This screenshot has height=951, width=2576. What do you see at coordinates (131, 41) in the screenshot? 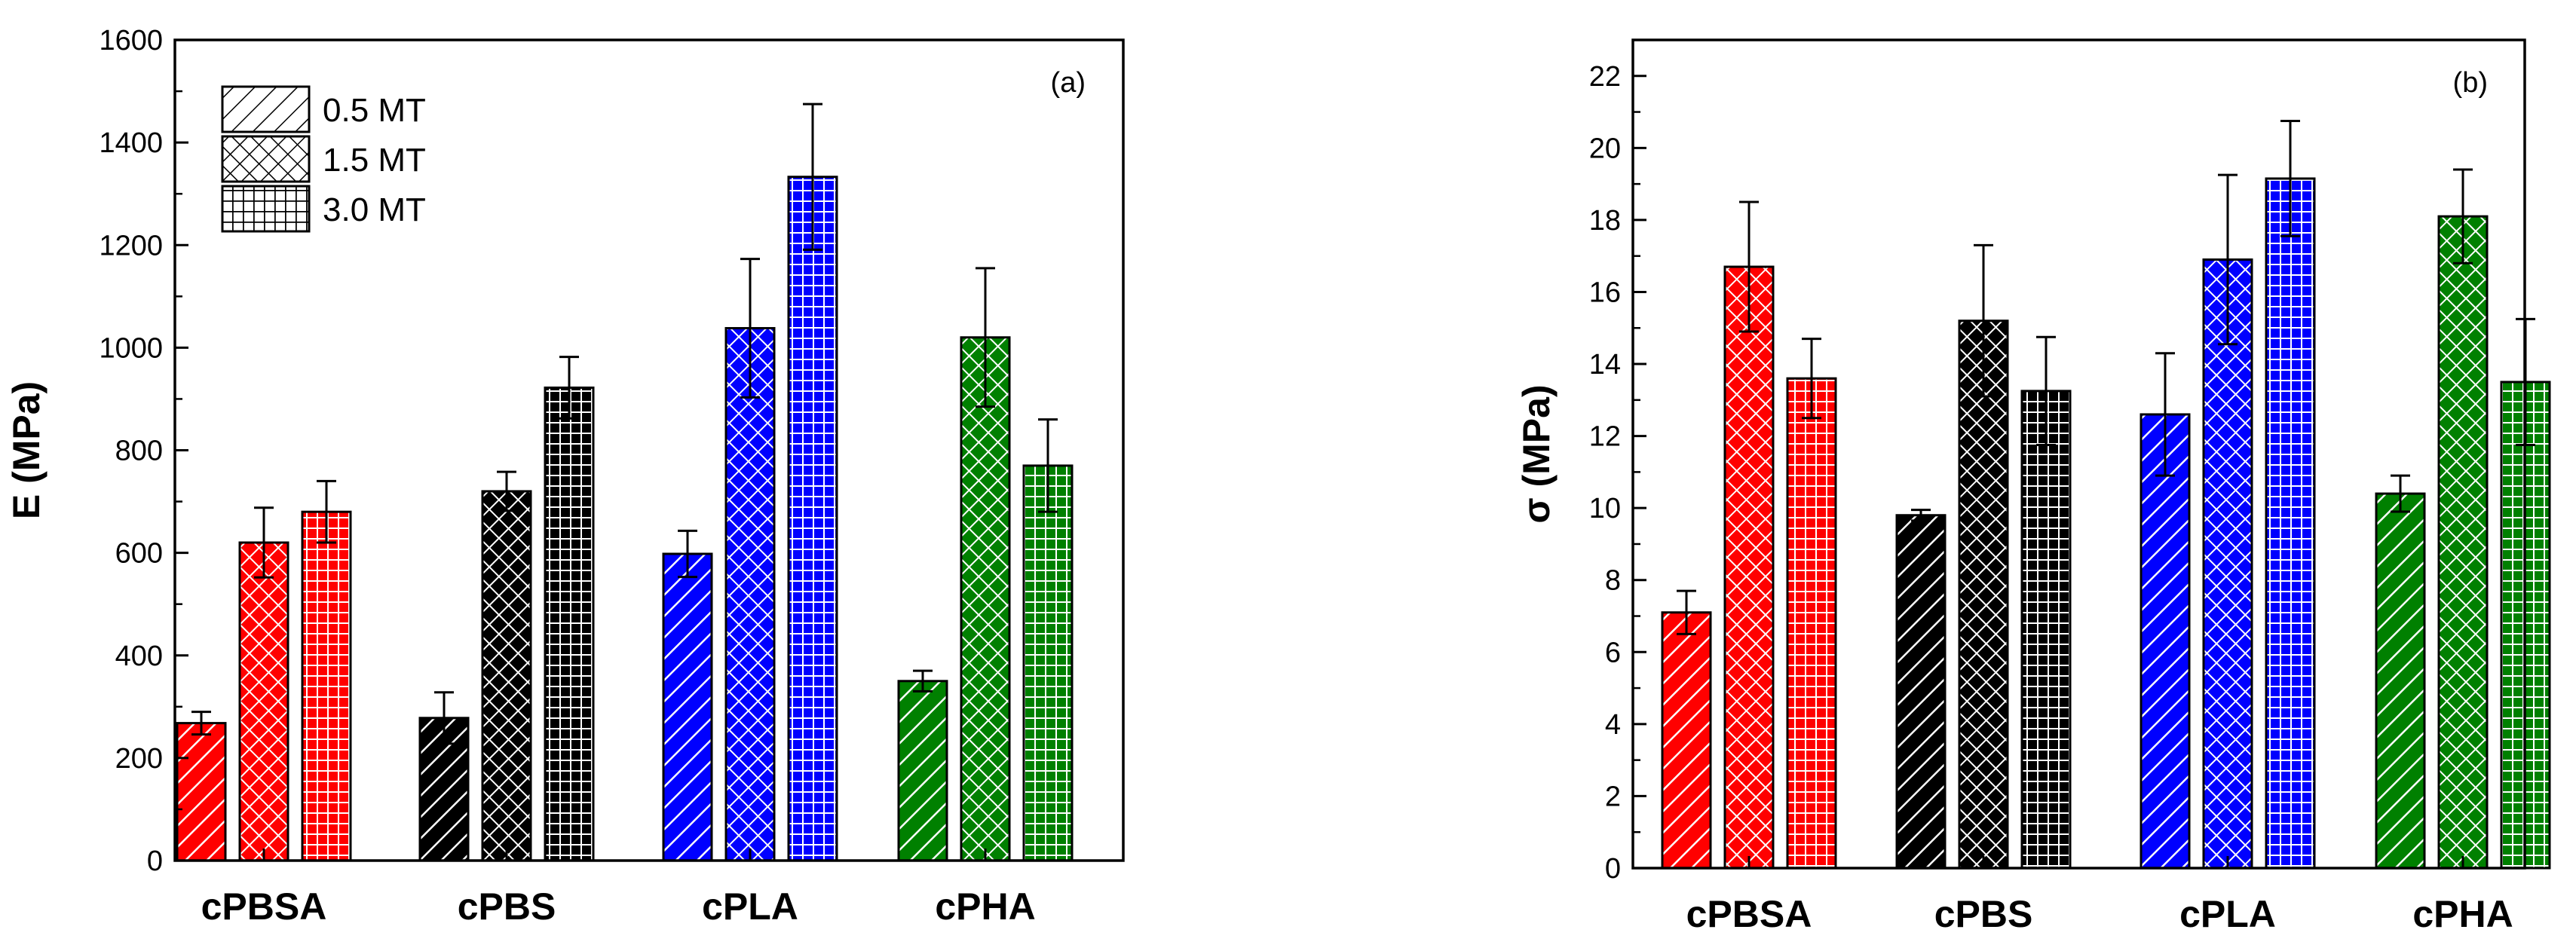
I see `y-tick-label: 1600` at bounding box center [131, 41].